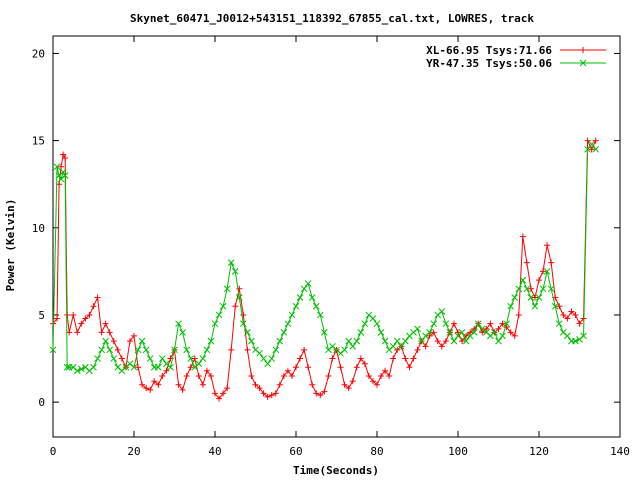 Image resolution: width=640 pixels, height=480 pixels. What do you see at coordinates (620, 451) in the screenshot?
I see `x-tick-label: 140` at bounding box center [620, 451].